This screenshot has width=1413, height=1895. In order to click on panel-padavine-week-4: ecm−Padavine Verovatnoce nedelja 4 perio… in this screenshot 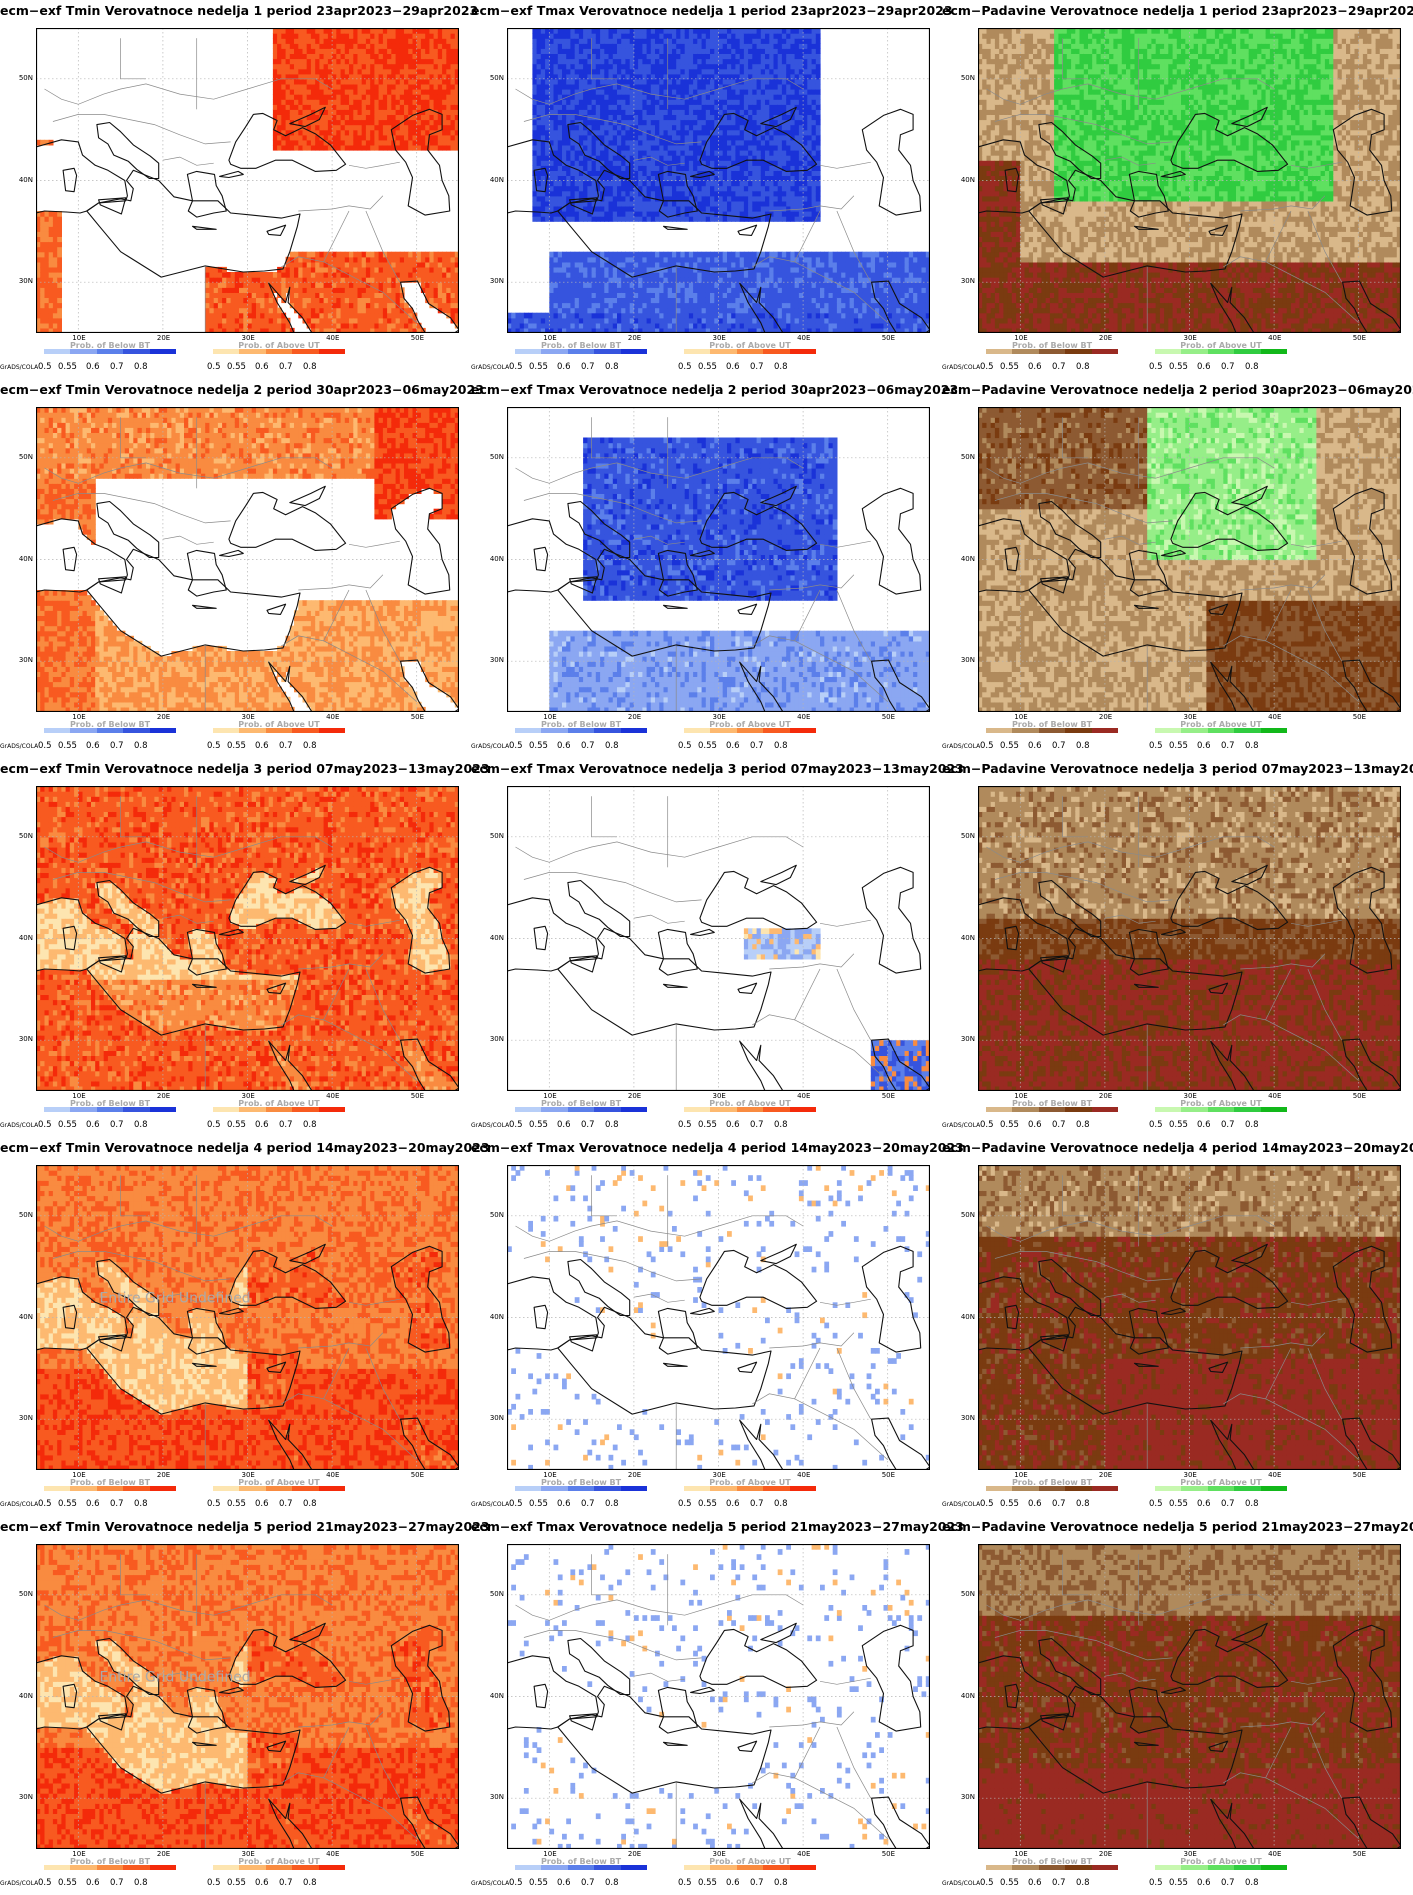, I will do `click(1177, 1326)`.